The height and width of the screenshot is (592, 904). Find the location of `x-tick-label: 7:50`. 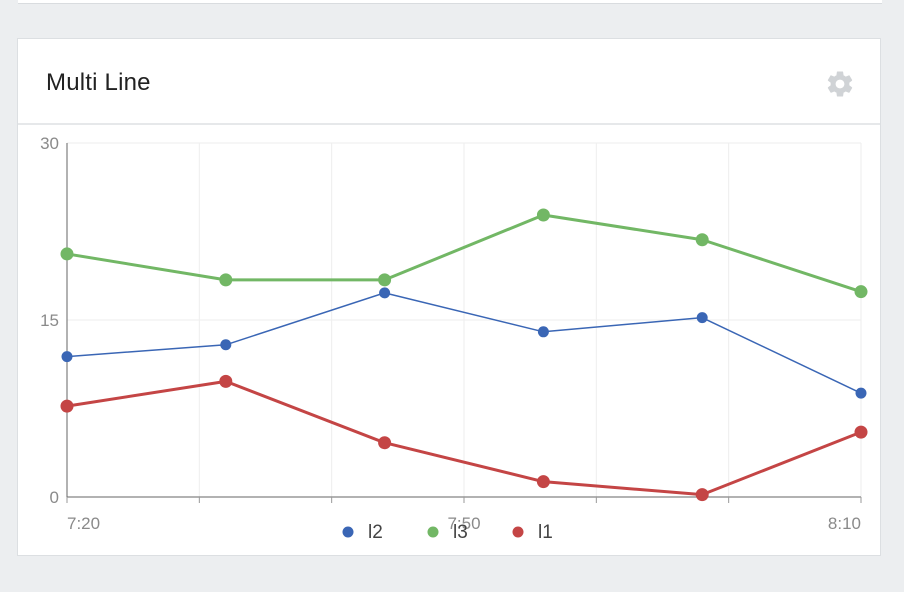

x-tick-label: 7:50 is located at coordinates (463, 523).